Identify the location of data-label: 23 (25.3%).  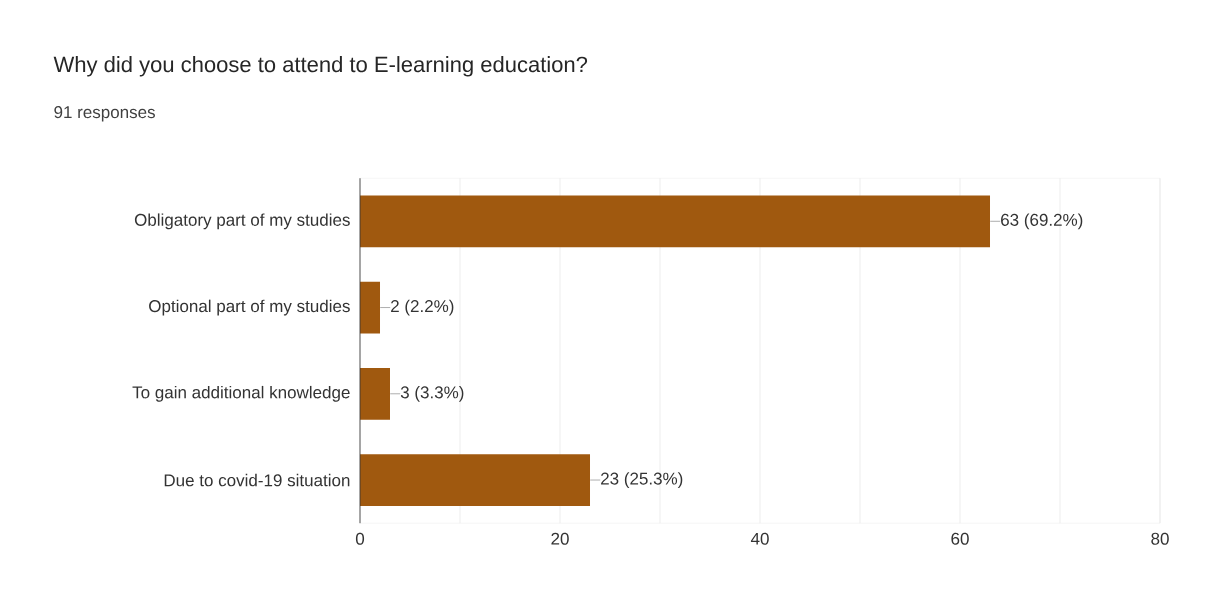
(642, 480).